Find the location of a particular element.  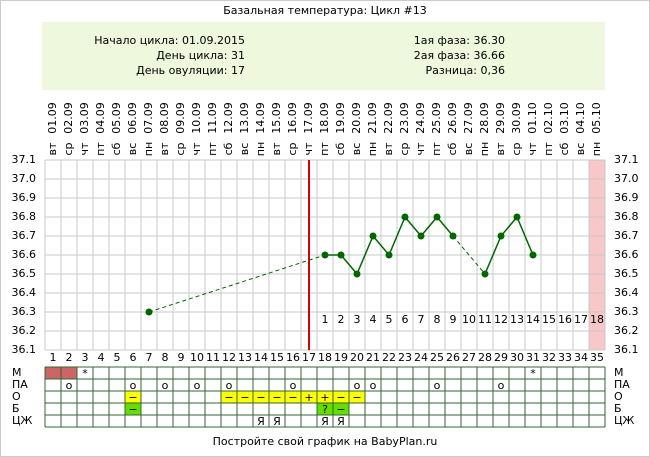

date-label: 22.09 is located at coordinates (388, 118).